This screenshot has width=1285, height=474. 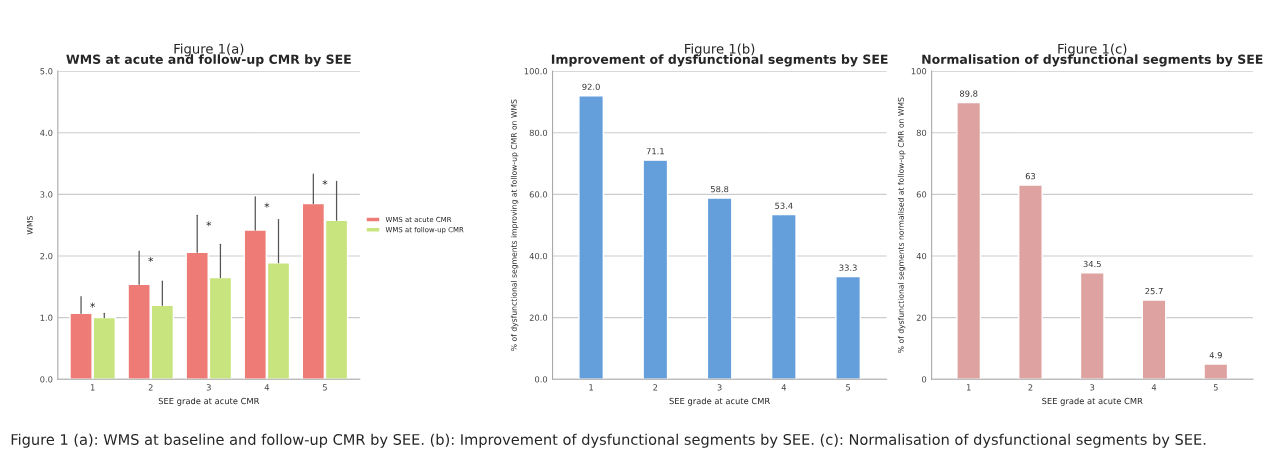 What do you see at coordinates (1215, 355) in the screenshot?
I see `data-label: 4.9` at bounding box center [1215, 355].